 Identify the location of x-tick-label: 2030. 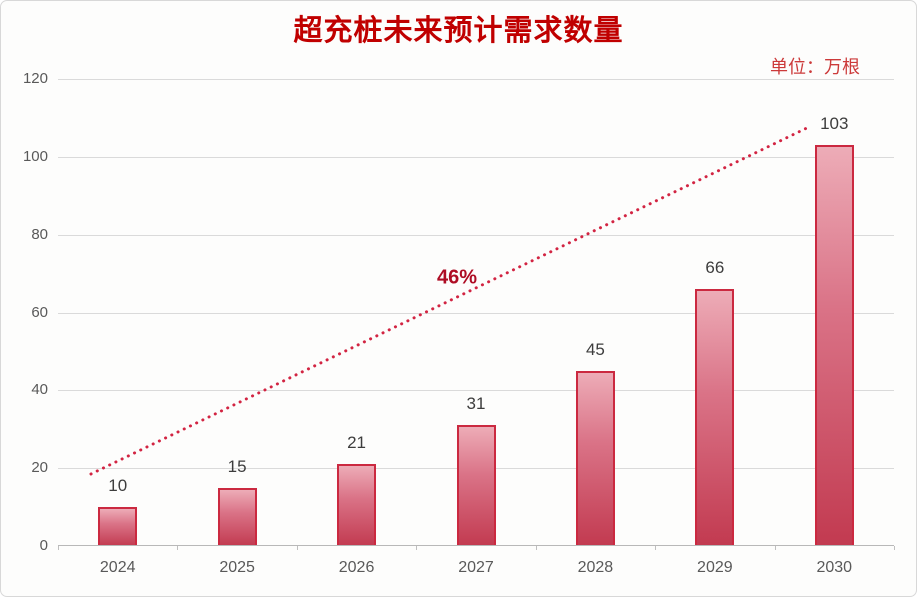
(834, 567).